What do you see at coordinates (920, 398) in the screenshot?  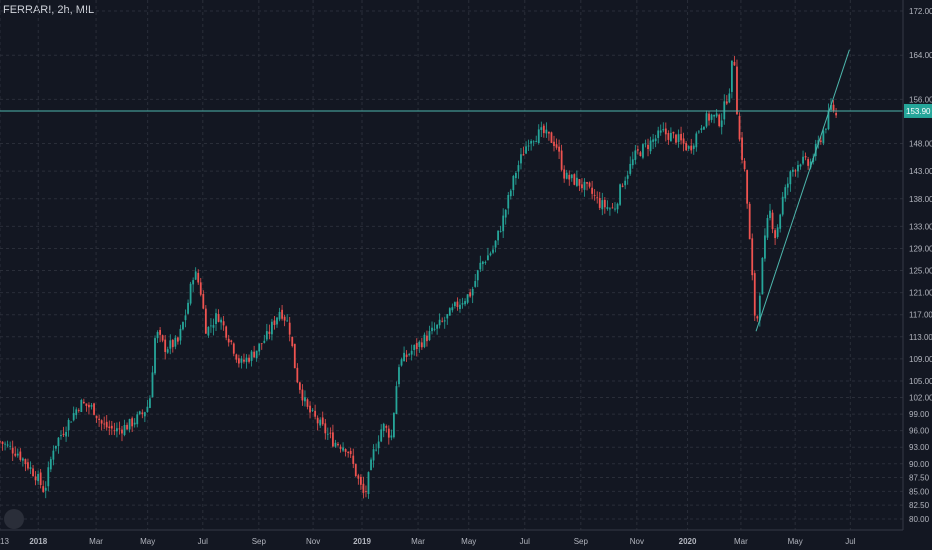 I see `price-tick-label: 102.00` at bounding box center [920, 398].